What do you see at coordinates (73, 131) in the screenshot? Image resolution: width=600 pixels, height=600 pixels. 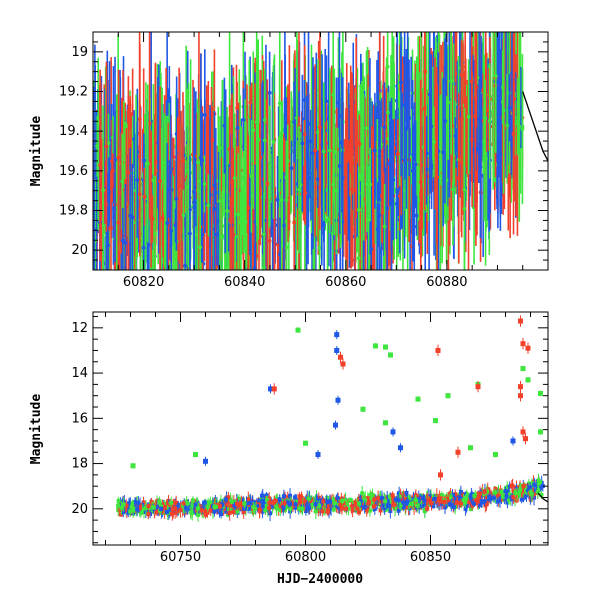 I see `y-tick-label: 19.4` at bounding box center [73, 131].